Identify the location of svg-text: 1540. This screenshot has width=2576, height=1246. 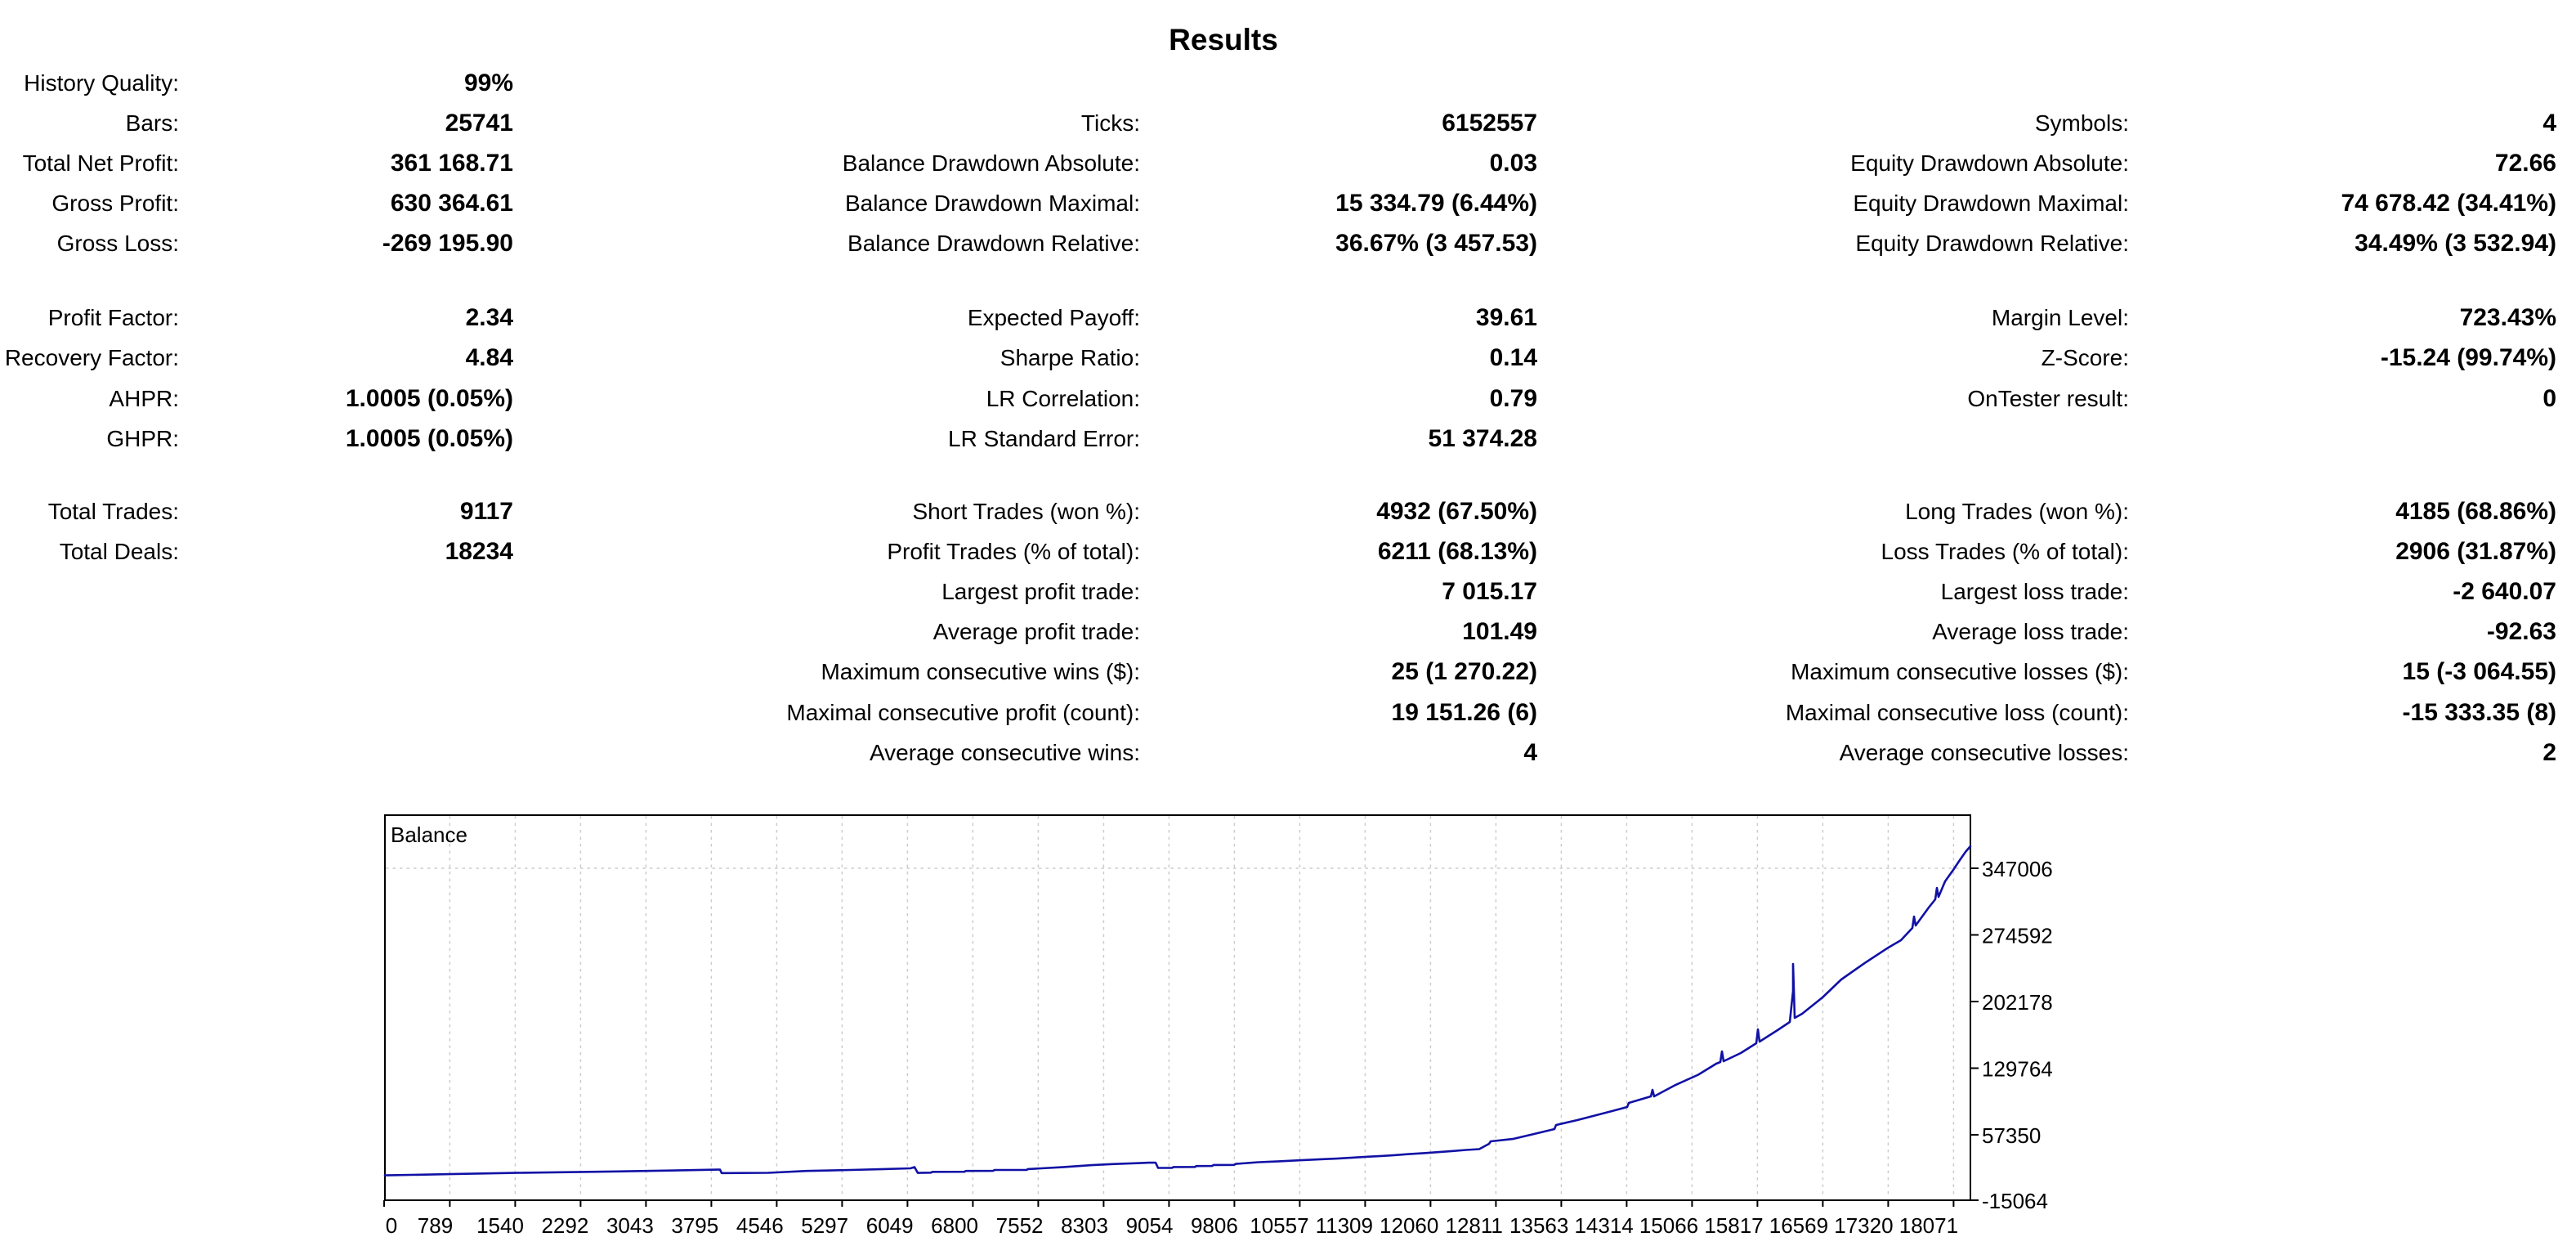
(500, 1225).